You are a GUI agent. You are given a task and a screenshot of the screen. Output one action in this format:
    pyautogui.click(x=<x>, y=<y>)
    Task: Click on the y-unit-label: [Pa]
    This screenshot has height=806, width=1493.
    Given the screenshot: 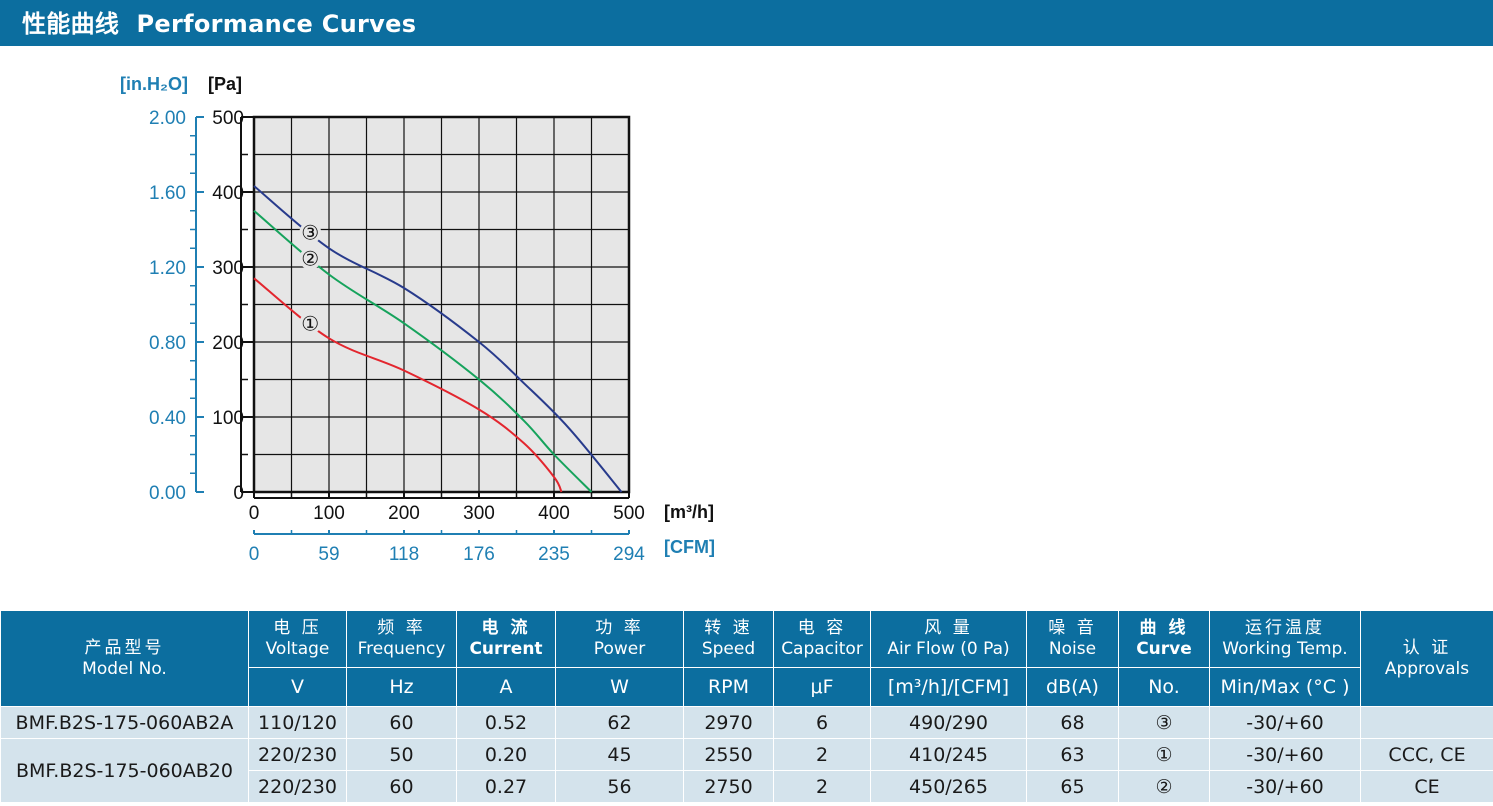 What is the action you would take?
    pyautogui.click(x=225, y=84)
    